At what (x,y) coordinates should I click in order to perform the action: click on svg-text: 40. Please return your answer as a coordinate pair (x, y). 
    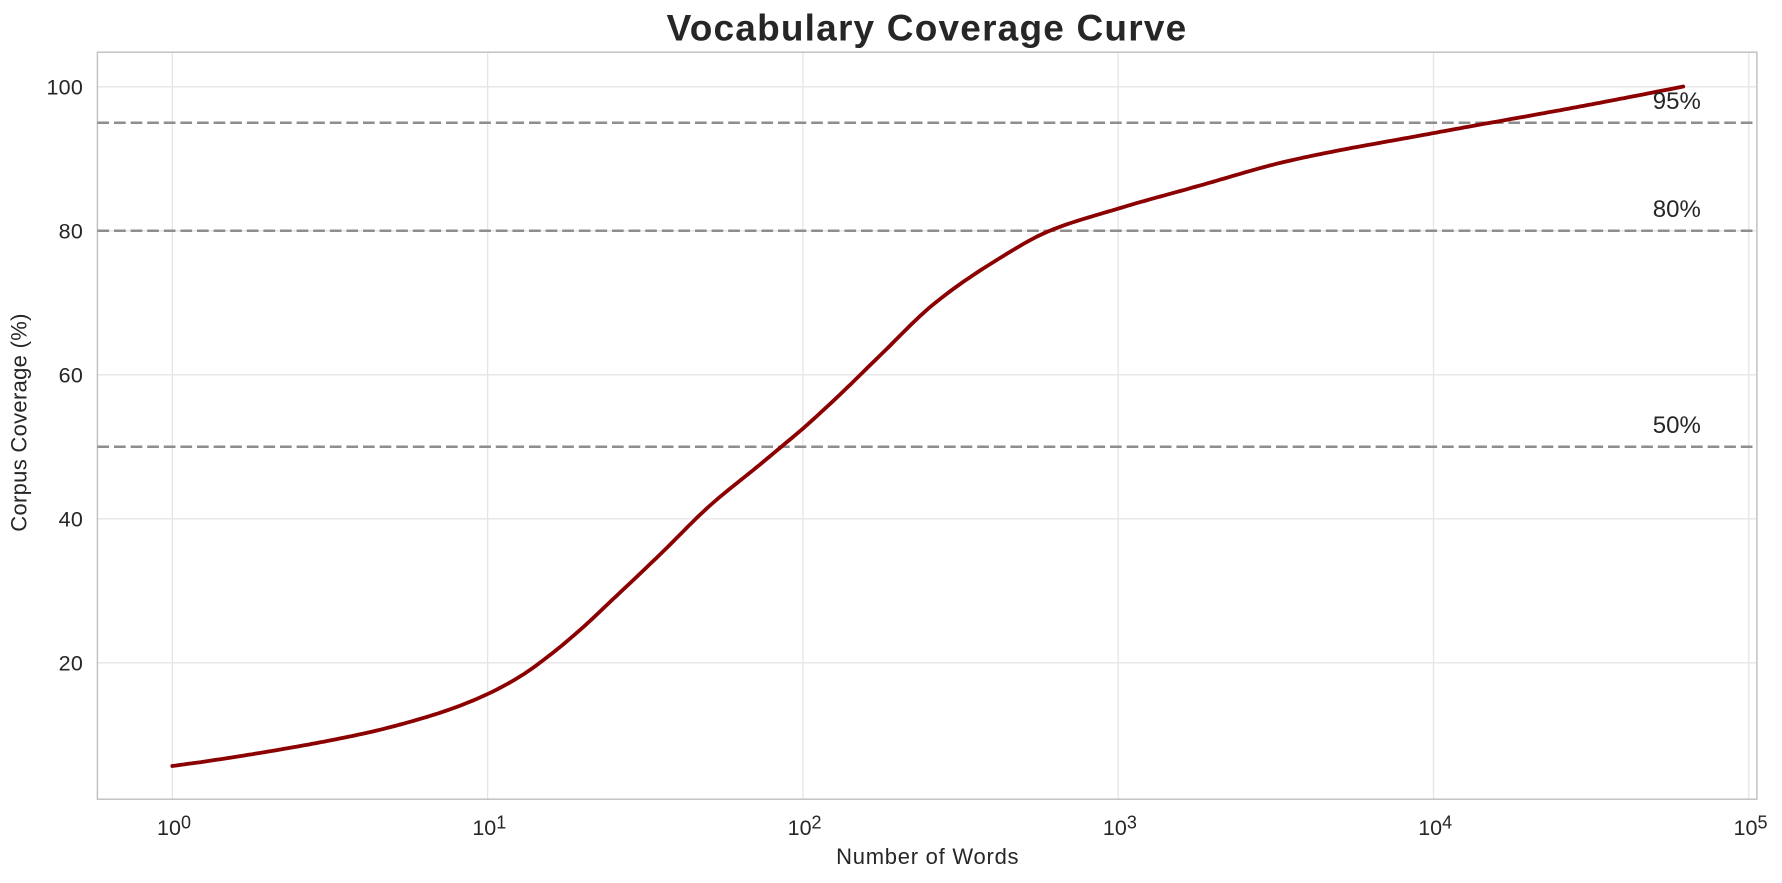
    Looking at the image, I should click on (71, 520).